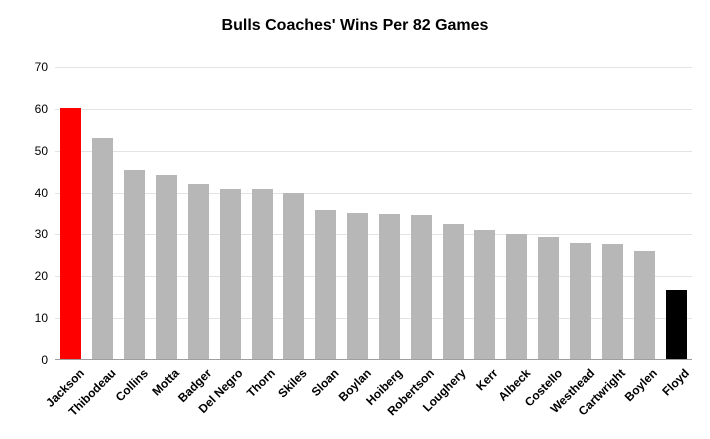  What do you see at coordinates (640, 385) in the screenshot?
I see `x-tick-label-boylen: Boylen` at bounding box center [640, 385].